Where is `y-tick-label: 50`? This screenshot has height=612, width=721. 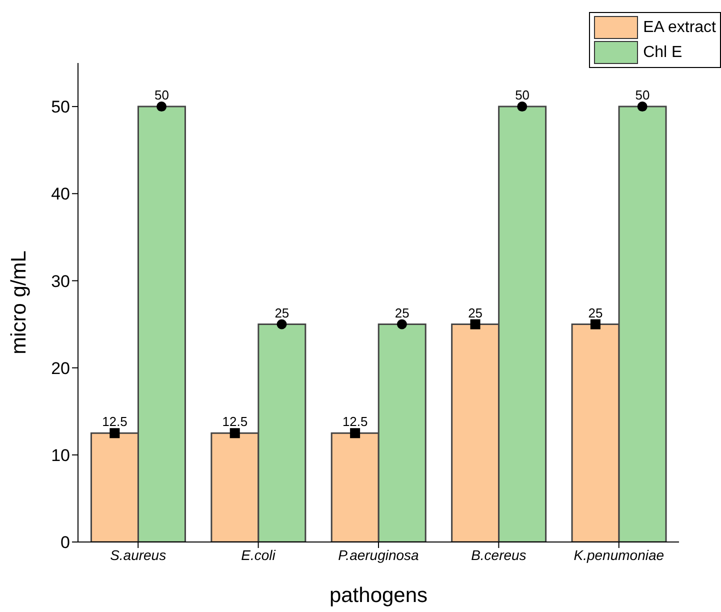 y-tick-label: 50 is located at coordinates (60, 107).